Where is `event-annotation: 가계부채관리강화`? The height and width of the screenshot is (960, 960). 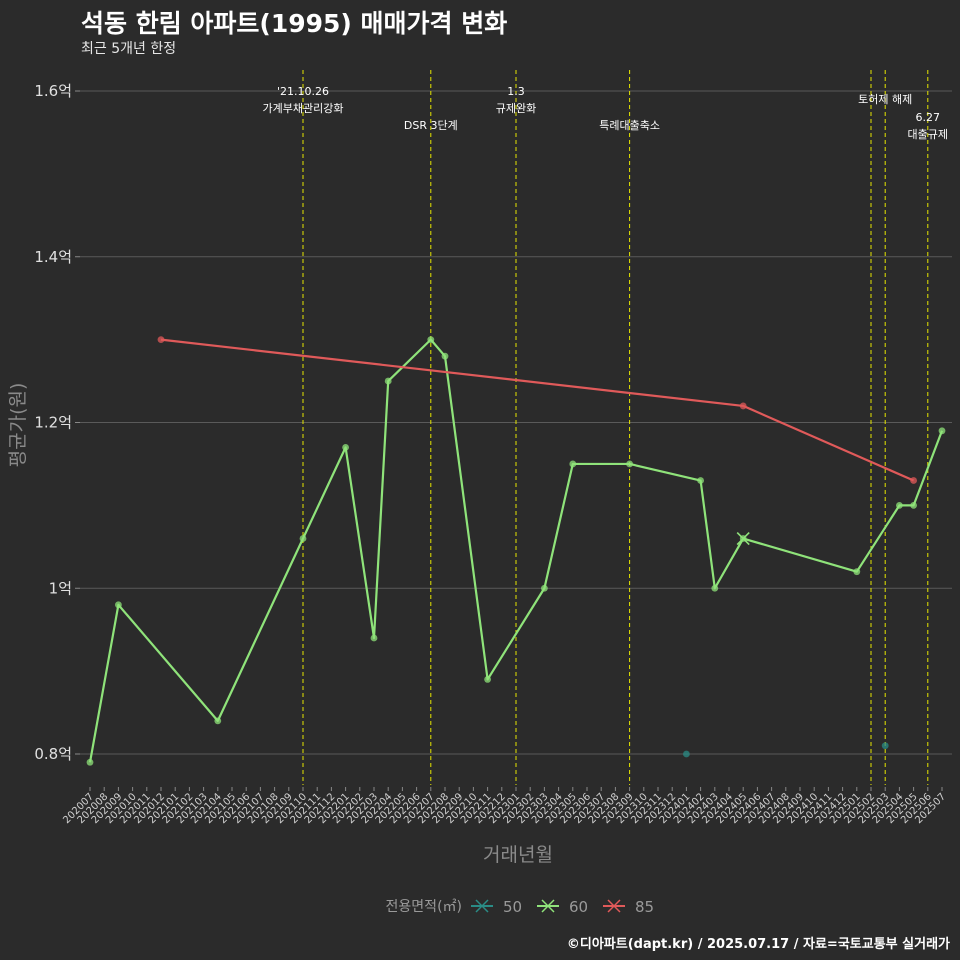 event-annotation: 가계부채관리강화 is located at coordinates (303, 108).